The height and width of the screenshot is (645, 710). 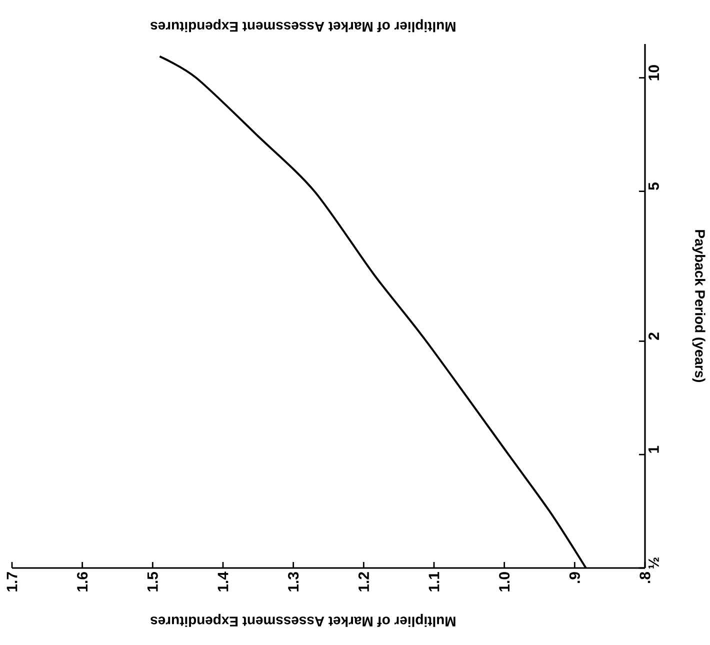 What do you see at coordinates (654, 72) in the screenshot?
I see `y-tick-label: 10` at bounding box center [654, 72].